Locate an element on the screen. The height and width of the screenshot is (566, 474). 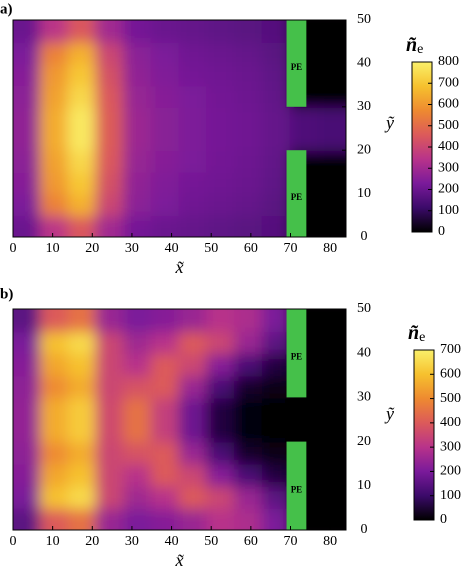
x-tick-label: 80 is located at coordinates (330, 248).